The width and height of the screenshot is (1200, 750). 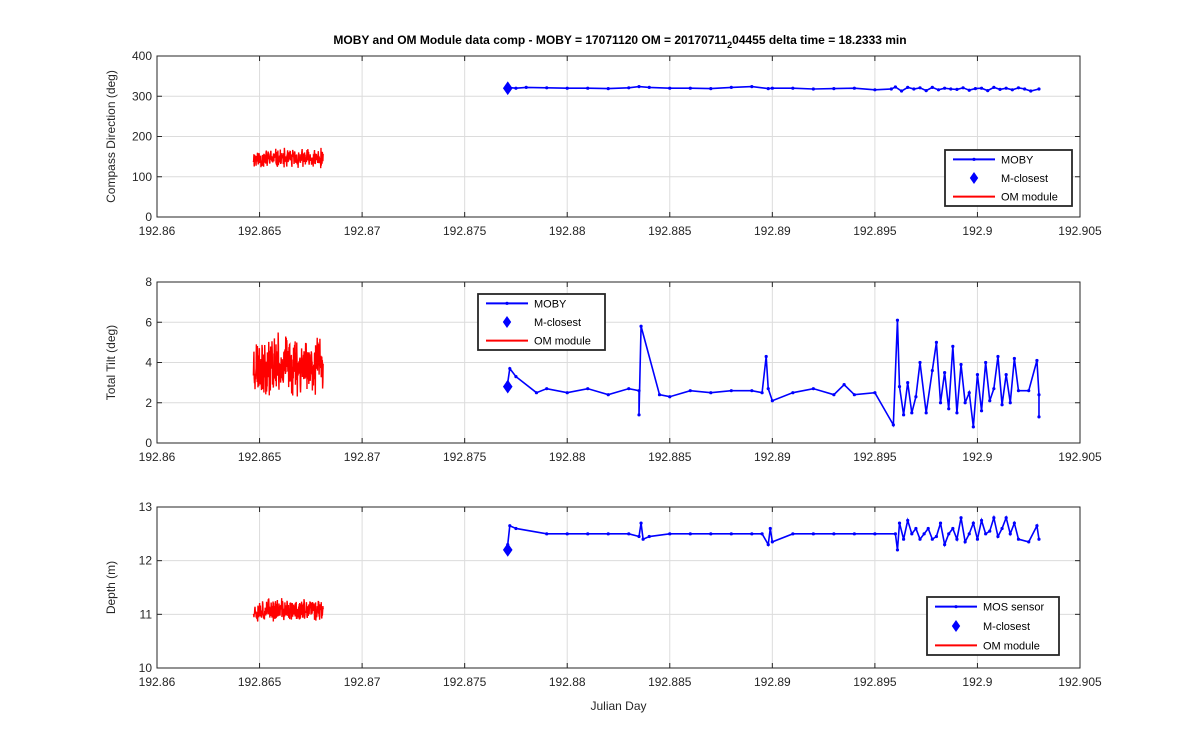 I want to click on y-tick-label: 4, so click(x=148, y=363).